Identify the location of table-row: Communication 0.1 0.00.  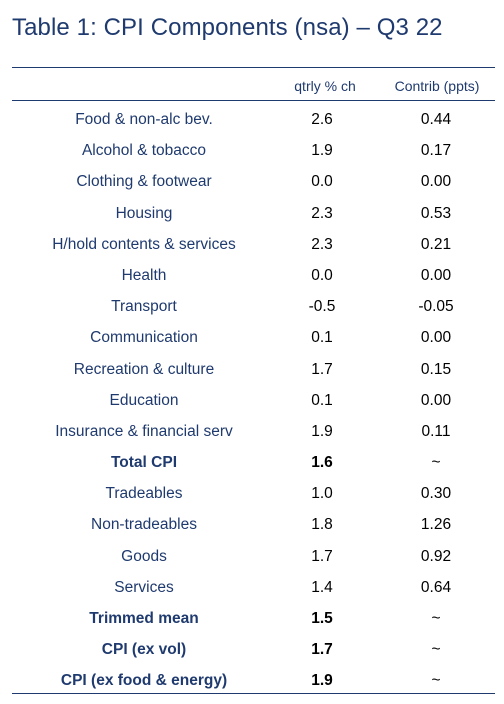
(253, 337).